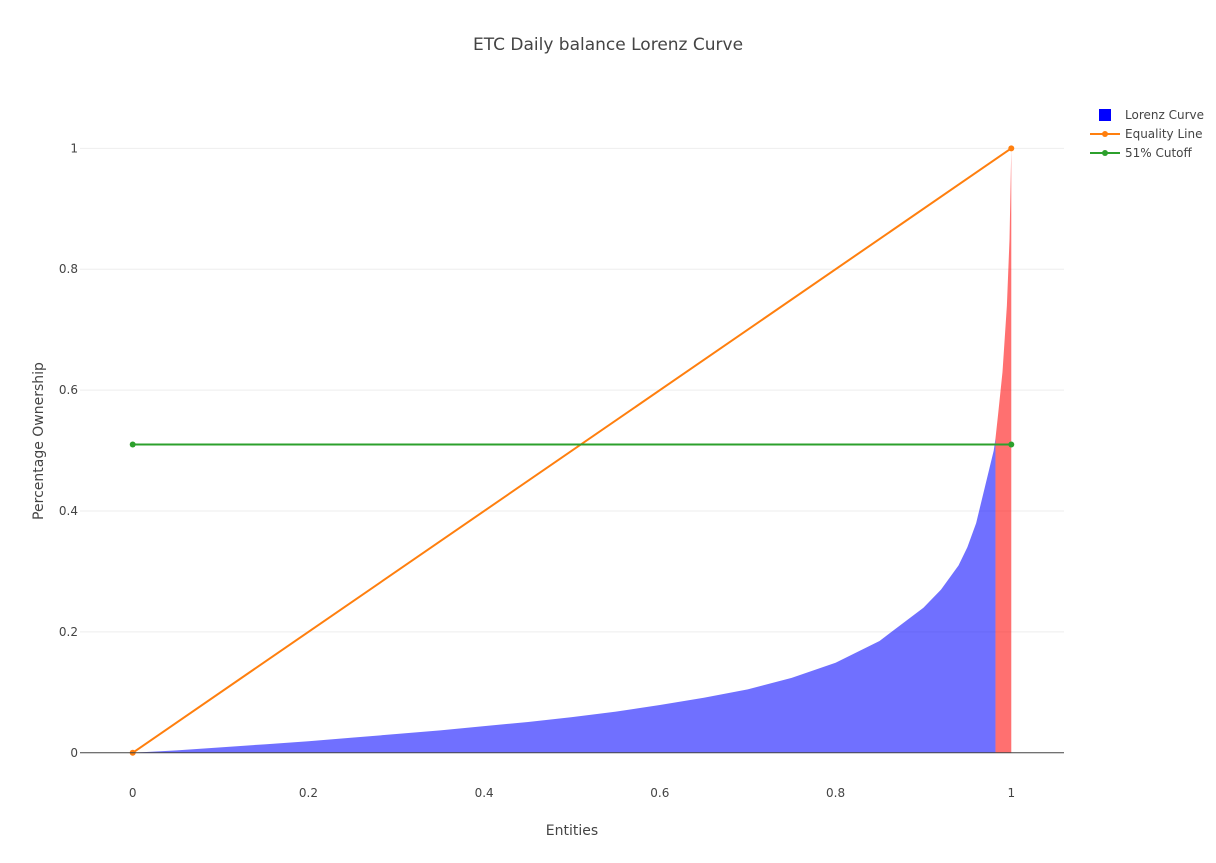 Image resolution: width=1216 pixels, height=863 pixels. What do you see at coordinates (659, 793) in the screenshot?
I see `x-tick-label: 0.6` at bounding box center [659, 793].